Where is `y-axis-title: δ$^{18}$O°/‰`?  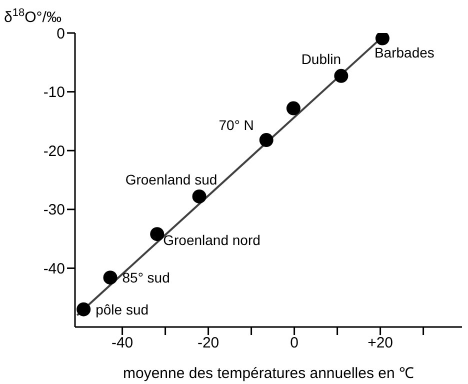 y-axis-title: δ$^{18}$O°/‰ is located at coordinates (33, 16).